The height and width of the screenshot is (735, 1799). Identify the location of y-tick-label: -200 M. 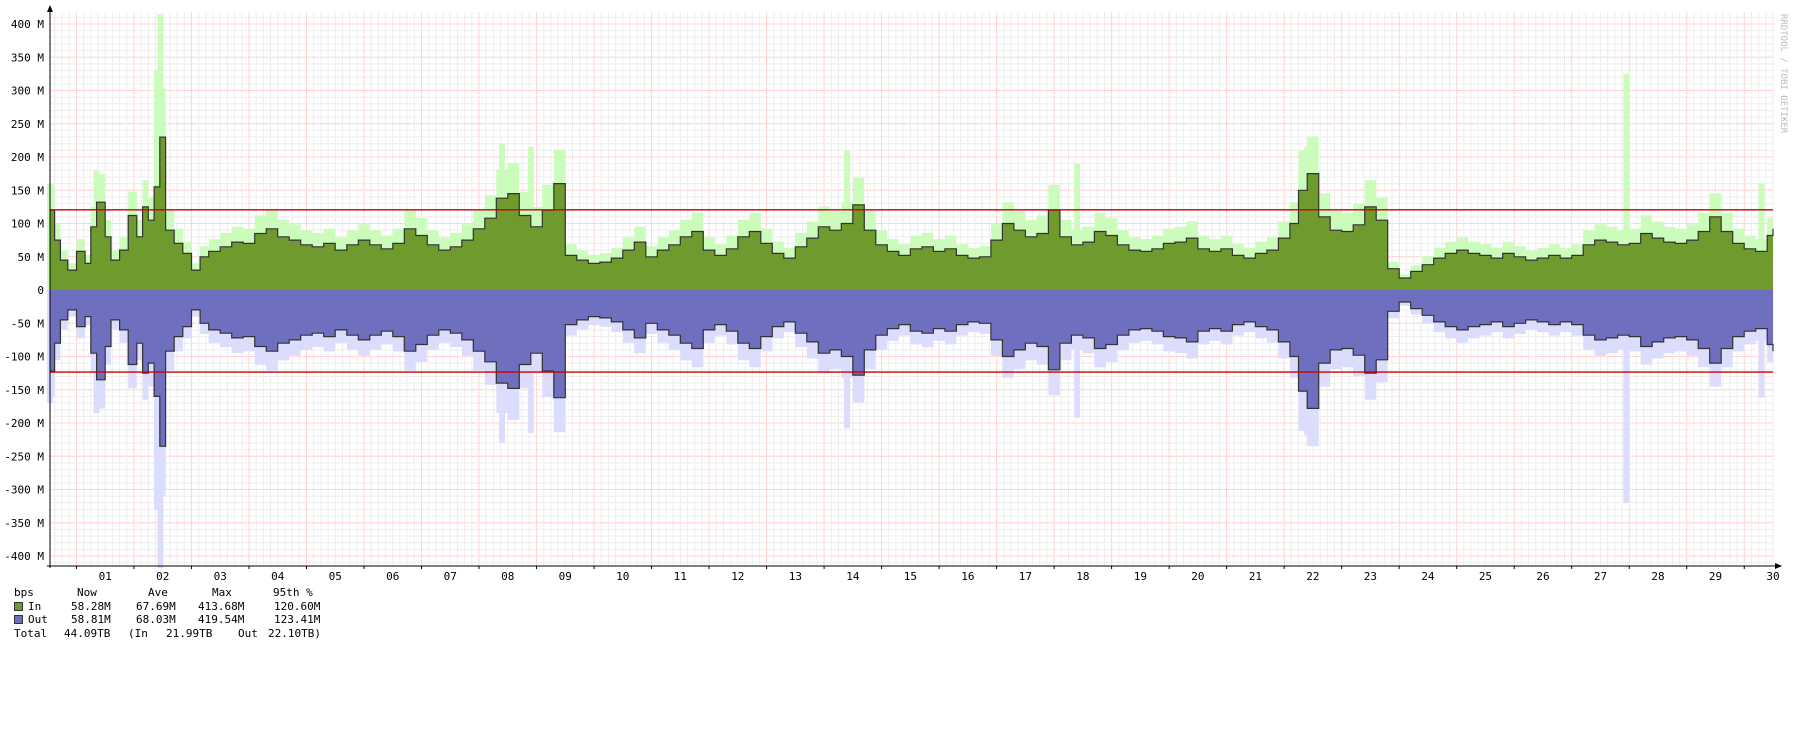
(24, 423).